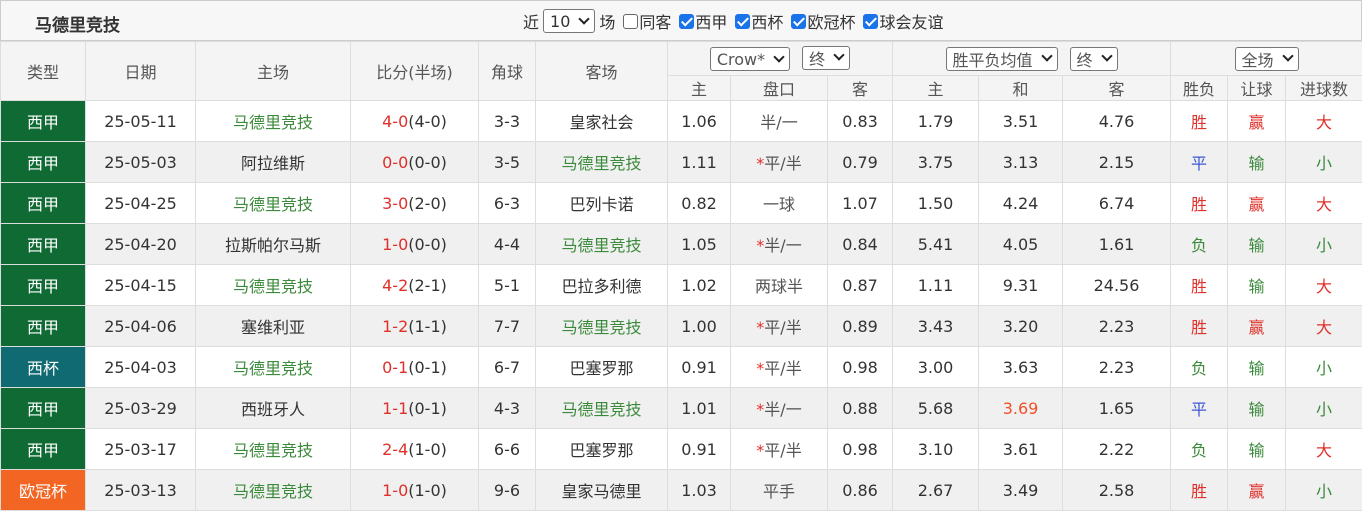 Image resolution: width=1362 pixels, height=512 pixels. Describe the element at coordinates (779, 244) in the screenshot. I see `handicap-line: *半/一` at that location.